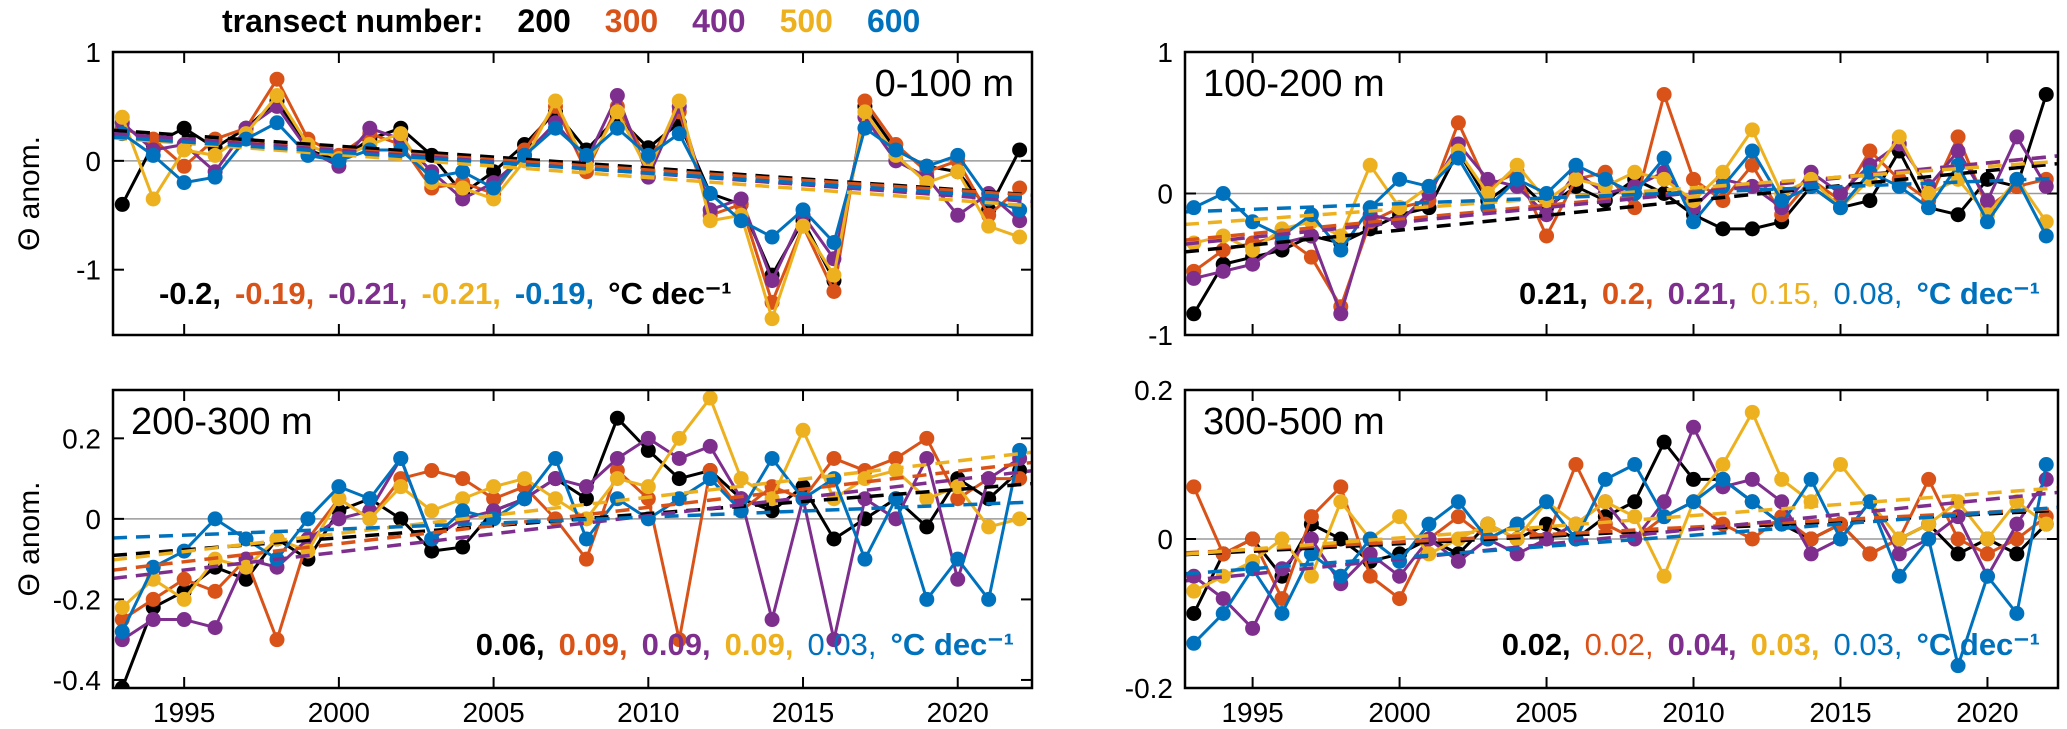  Describe the element at coordinates (93, 52) in the screenshot. I see `y-tick-label: 1` at that location.